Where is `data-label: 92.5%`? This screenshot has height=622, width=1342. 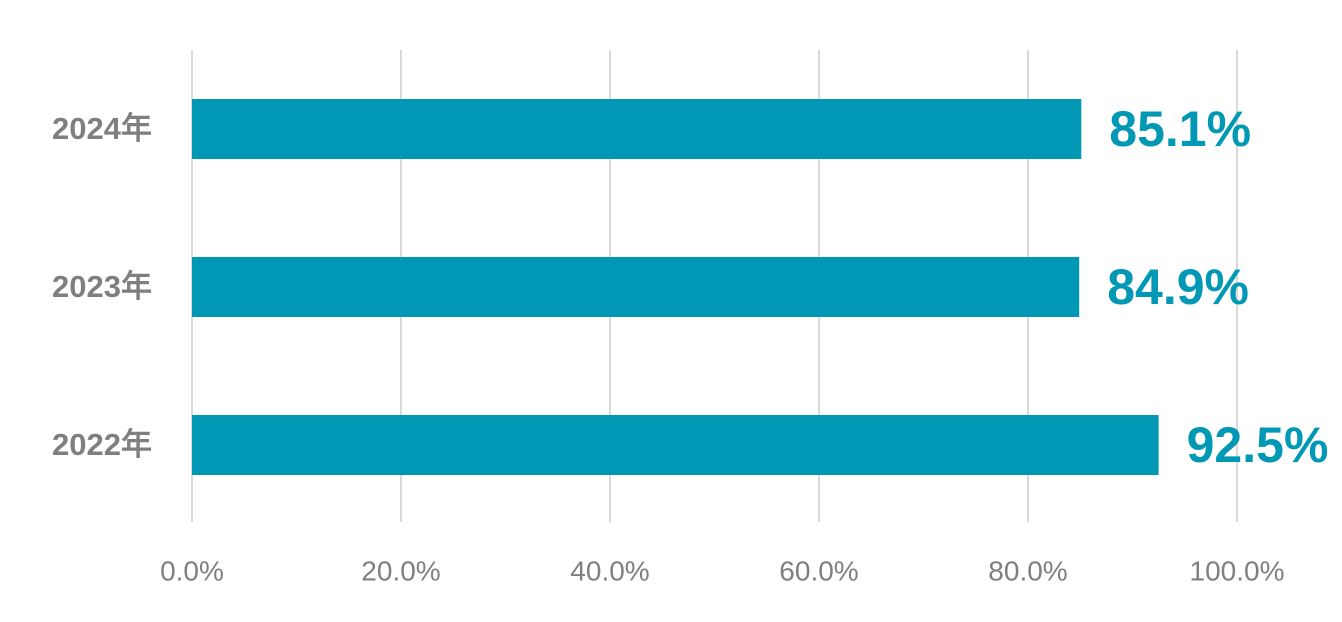
data-label: 92.5% is located at coordinates (1258, 445).